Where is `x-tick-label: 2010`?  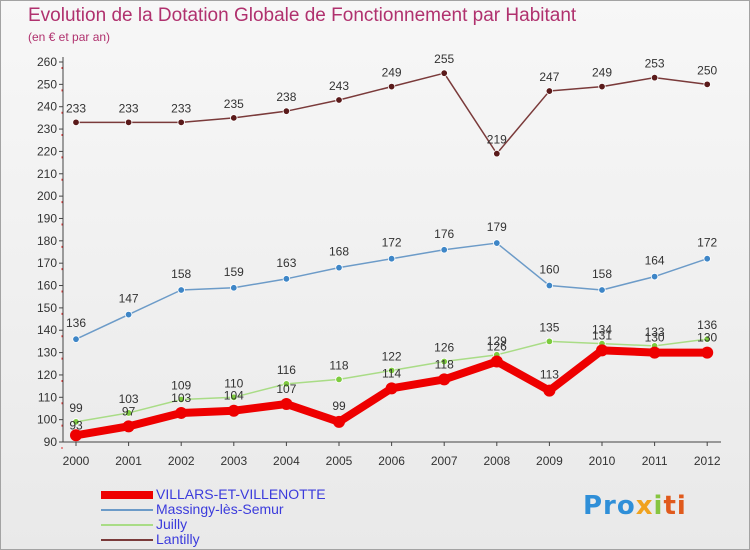 x-tick-label: 2010 is located at coordinates (602, 461).